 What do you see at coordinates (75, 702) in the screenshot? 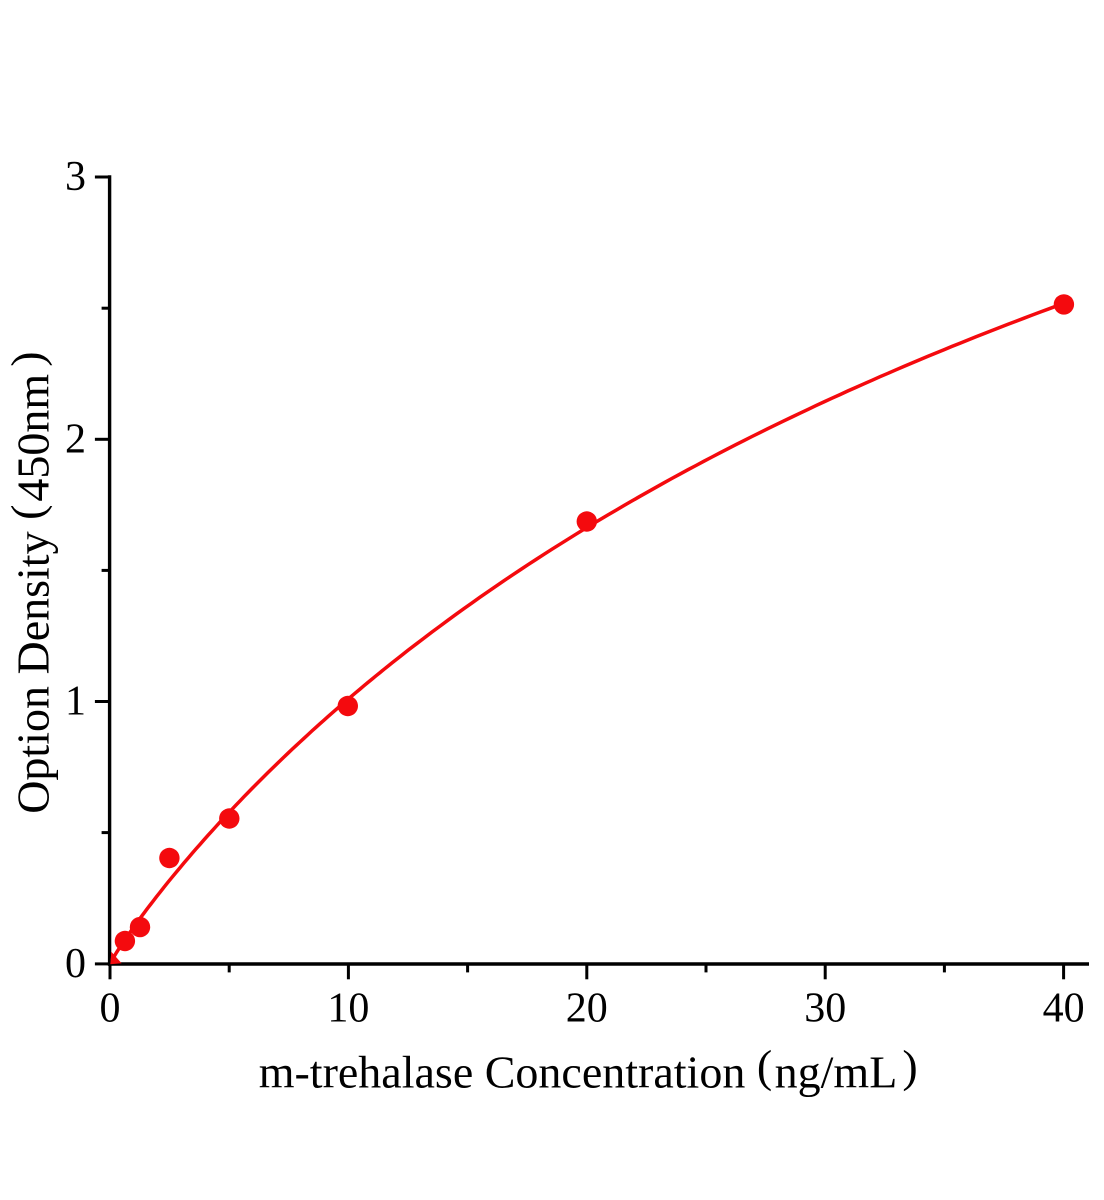
I see `svg-text: 1` at bounding box center [75, 702].